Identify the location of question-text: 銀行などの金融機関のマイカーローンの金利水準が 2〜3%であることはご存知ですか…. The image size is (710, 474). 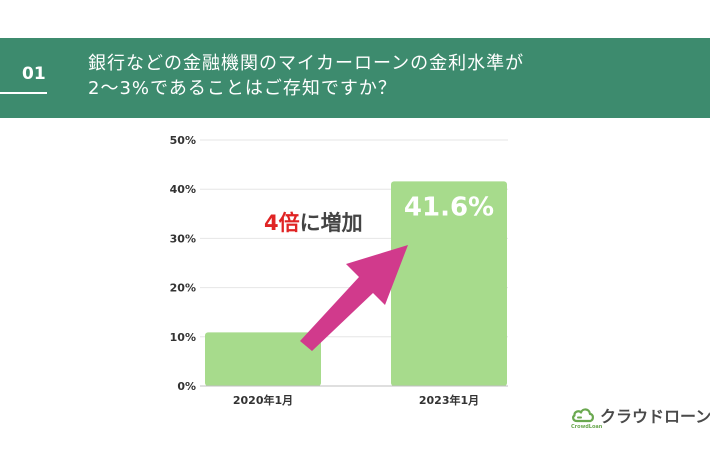
(306, 76).